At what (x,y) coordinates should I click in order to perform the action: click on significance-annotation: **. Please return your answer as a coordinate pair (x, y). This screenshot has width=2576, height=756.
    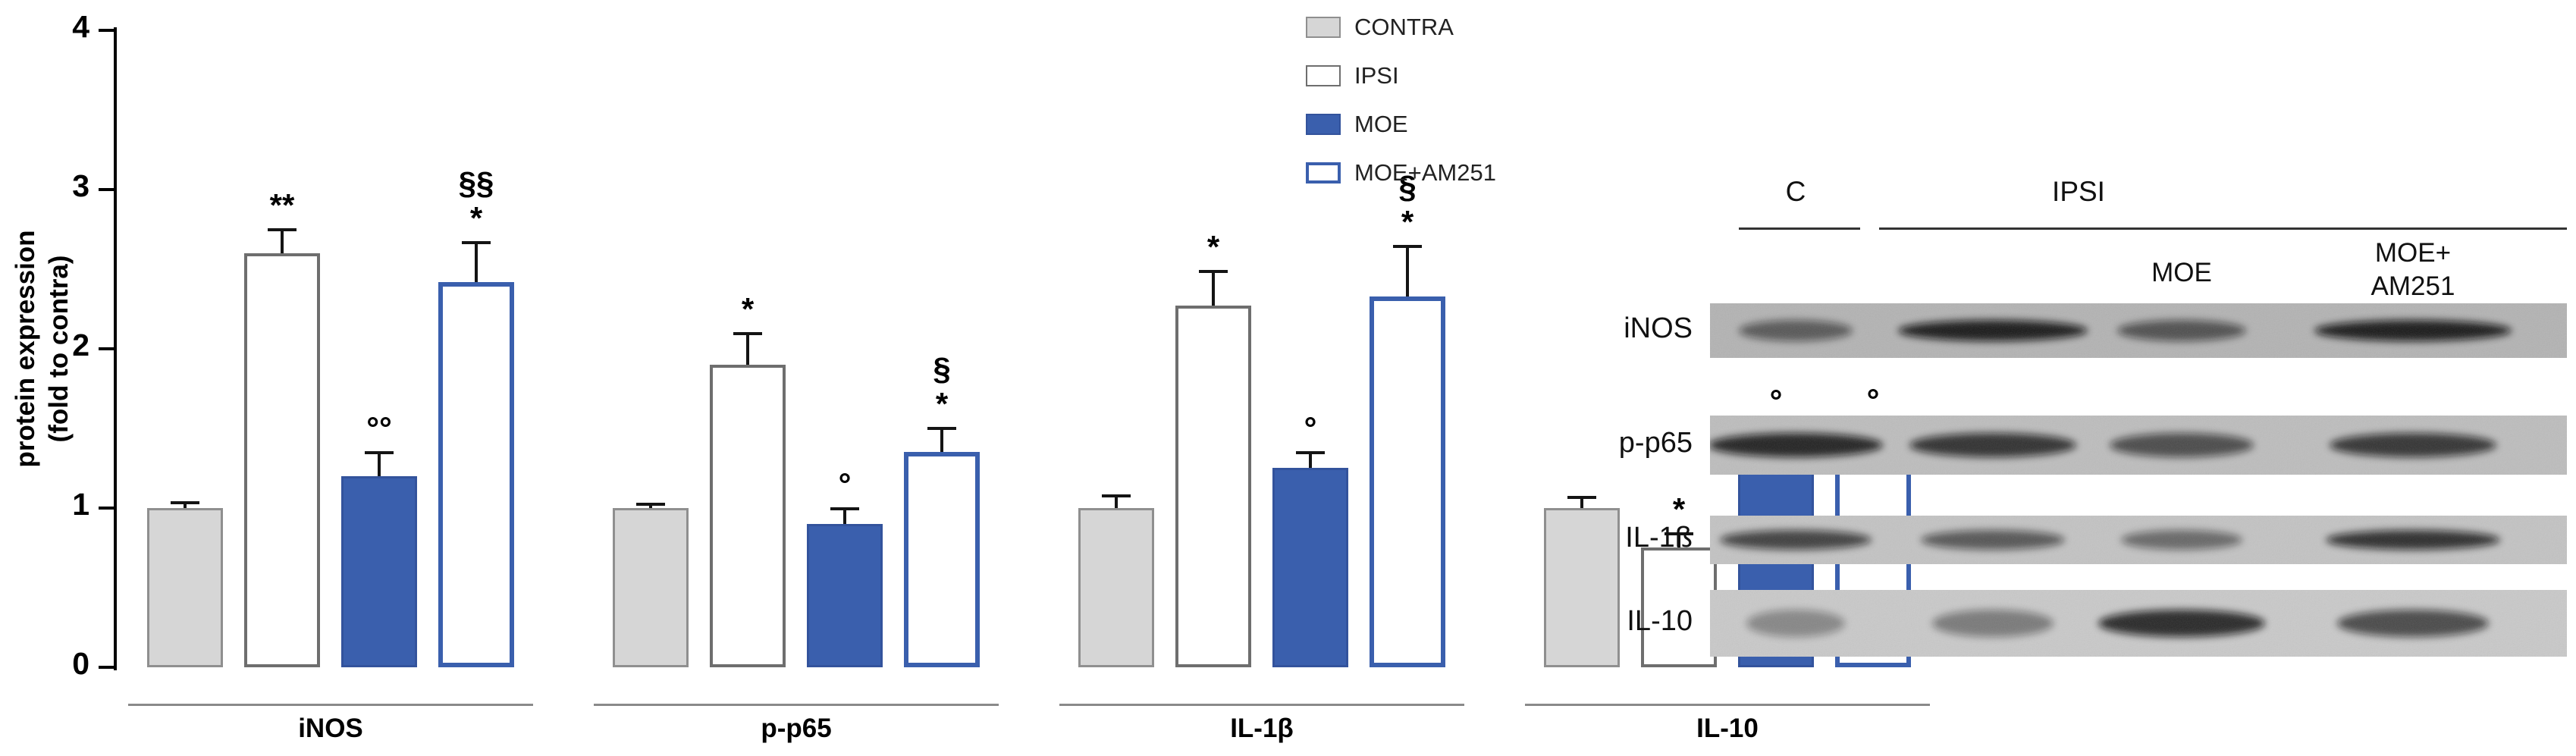
    Looking at the image, I should click on (282, 205).